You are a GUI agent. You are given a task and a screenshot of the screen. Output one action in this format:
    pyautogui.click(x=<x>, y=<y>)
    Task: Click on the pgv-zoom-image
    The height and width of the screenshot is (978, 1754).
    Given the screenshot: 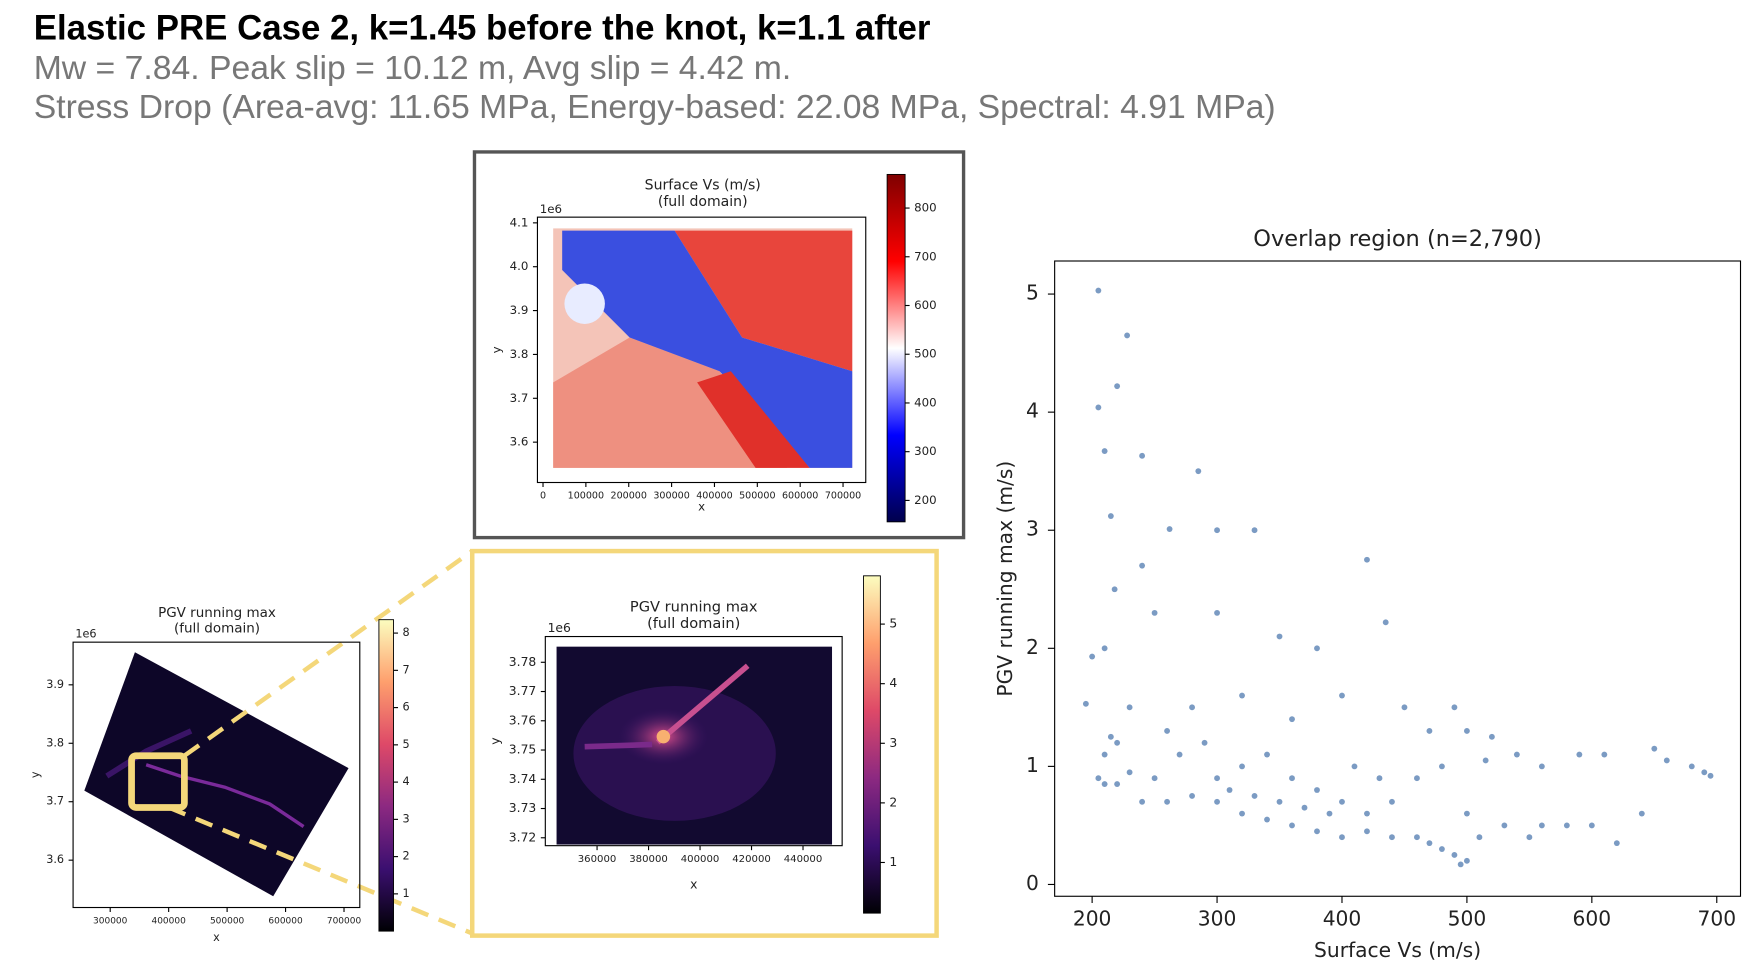 What is the action you would take?
    pyautogui.click(x=694, y=745)
    